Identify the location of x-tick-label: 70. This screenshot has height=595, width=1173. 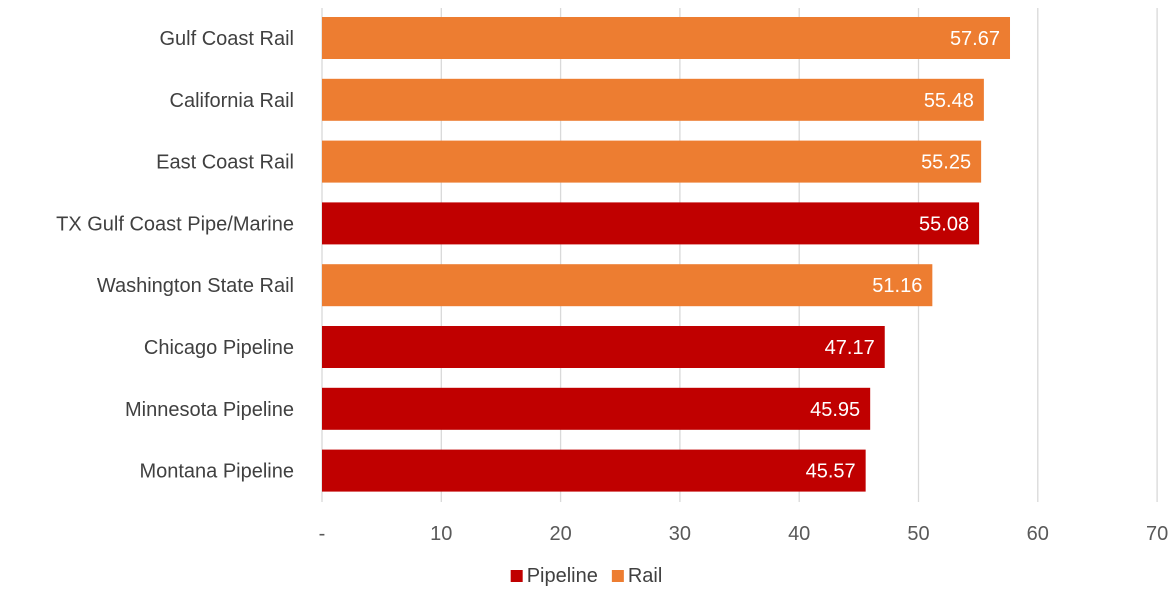
(1157, 534).